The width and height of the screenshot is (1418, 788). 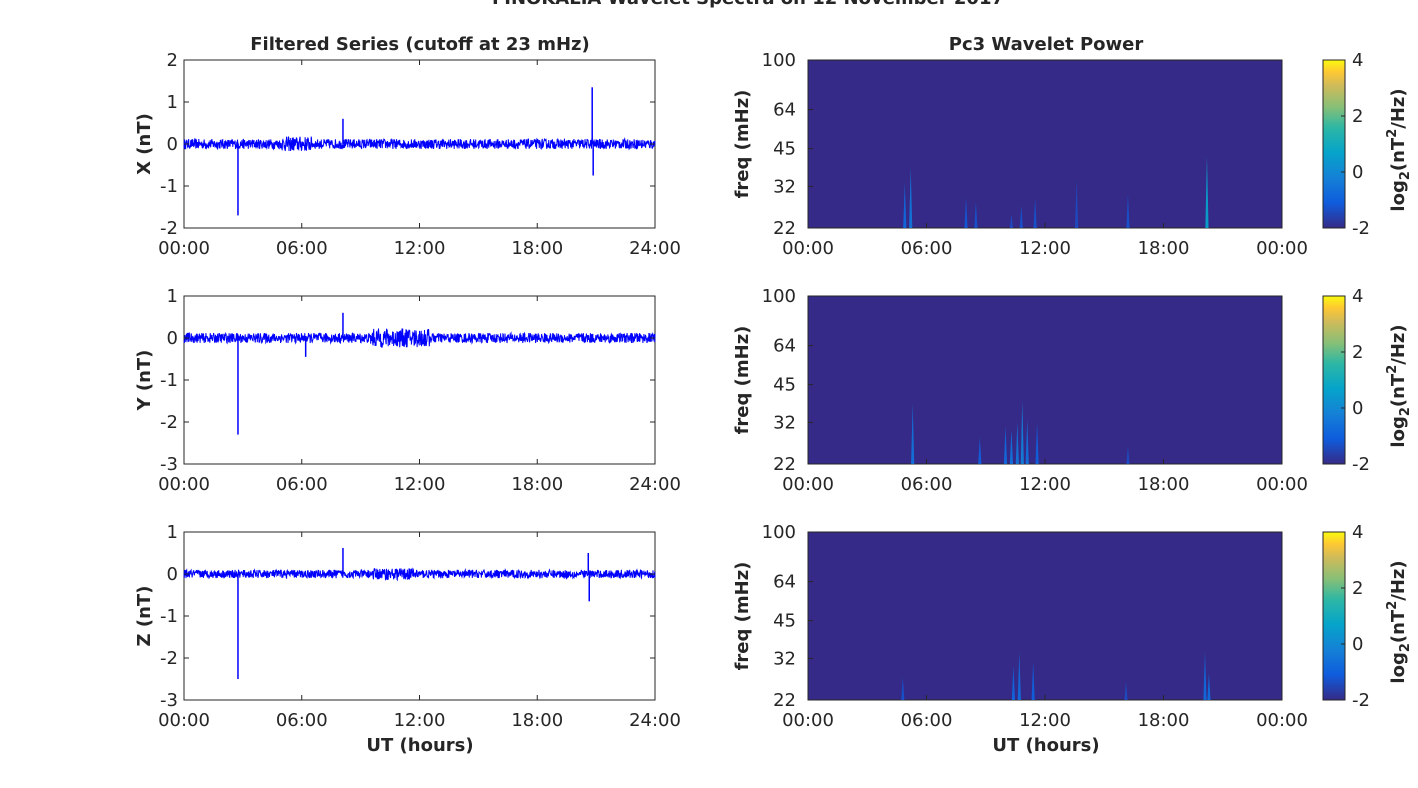 I want to click on right-xlabel: UT (hours), so click(x=1045, y=745).